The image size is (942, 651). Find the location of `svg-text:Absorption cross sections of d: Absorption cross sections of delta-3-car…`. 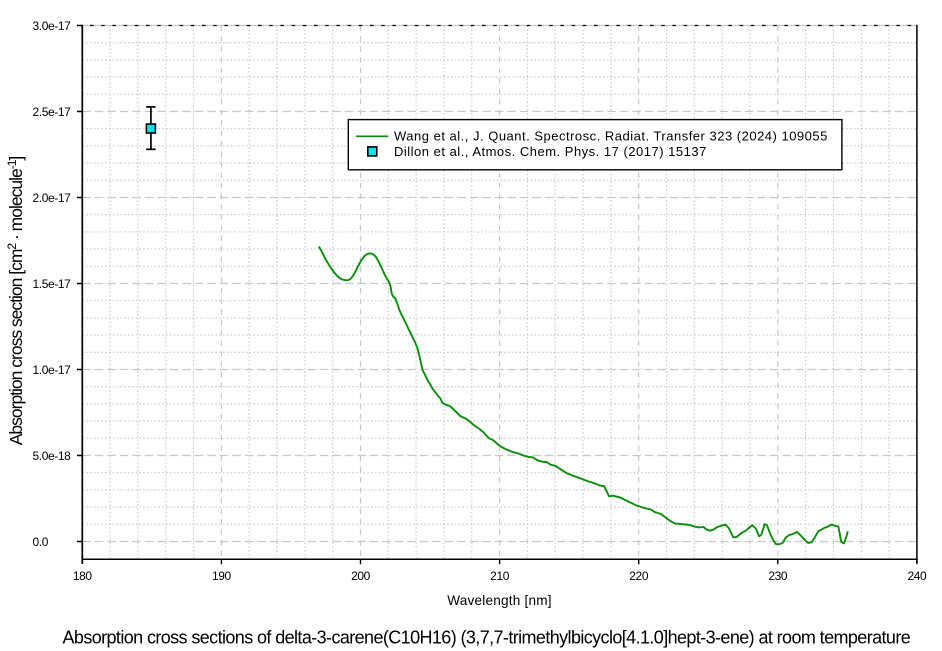

svg-text:Absorption cross sections of d: Absorption cross sections of delta-3-car… is located at coordinates (487, 637).